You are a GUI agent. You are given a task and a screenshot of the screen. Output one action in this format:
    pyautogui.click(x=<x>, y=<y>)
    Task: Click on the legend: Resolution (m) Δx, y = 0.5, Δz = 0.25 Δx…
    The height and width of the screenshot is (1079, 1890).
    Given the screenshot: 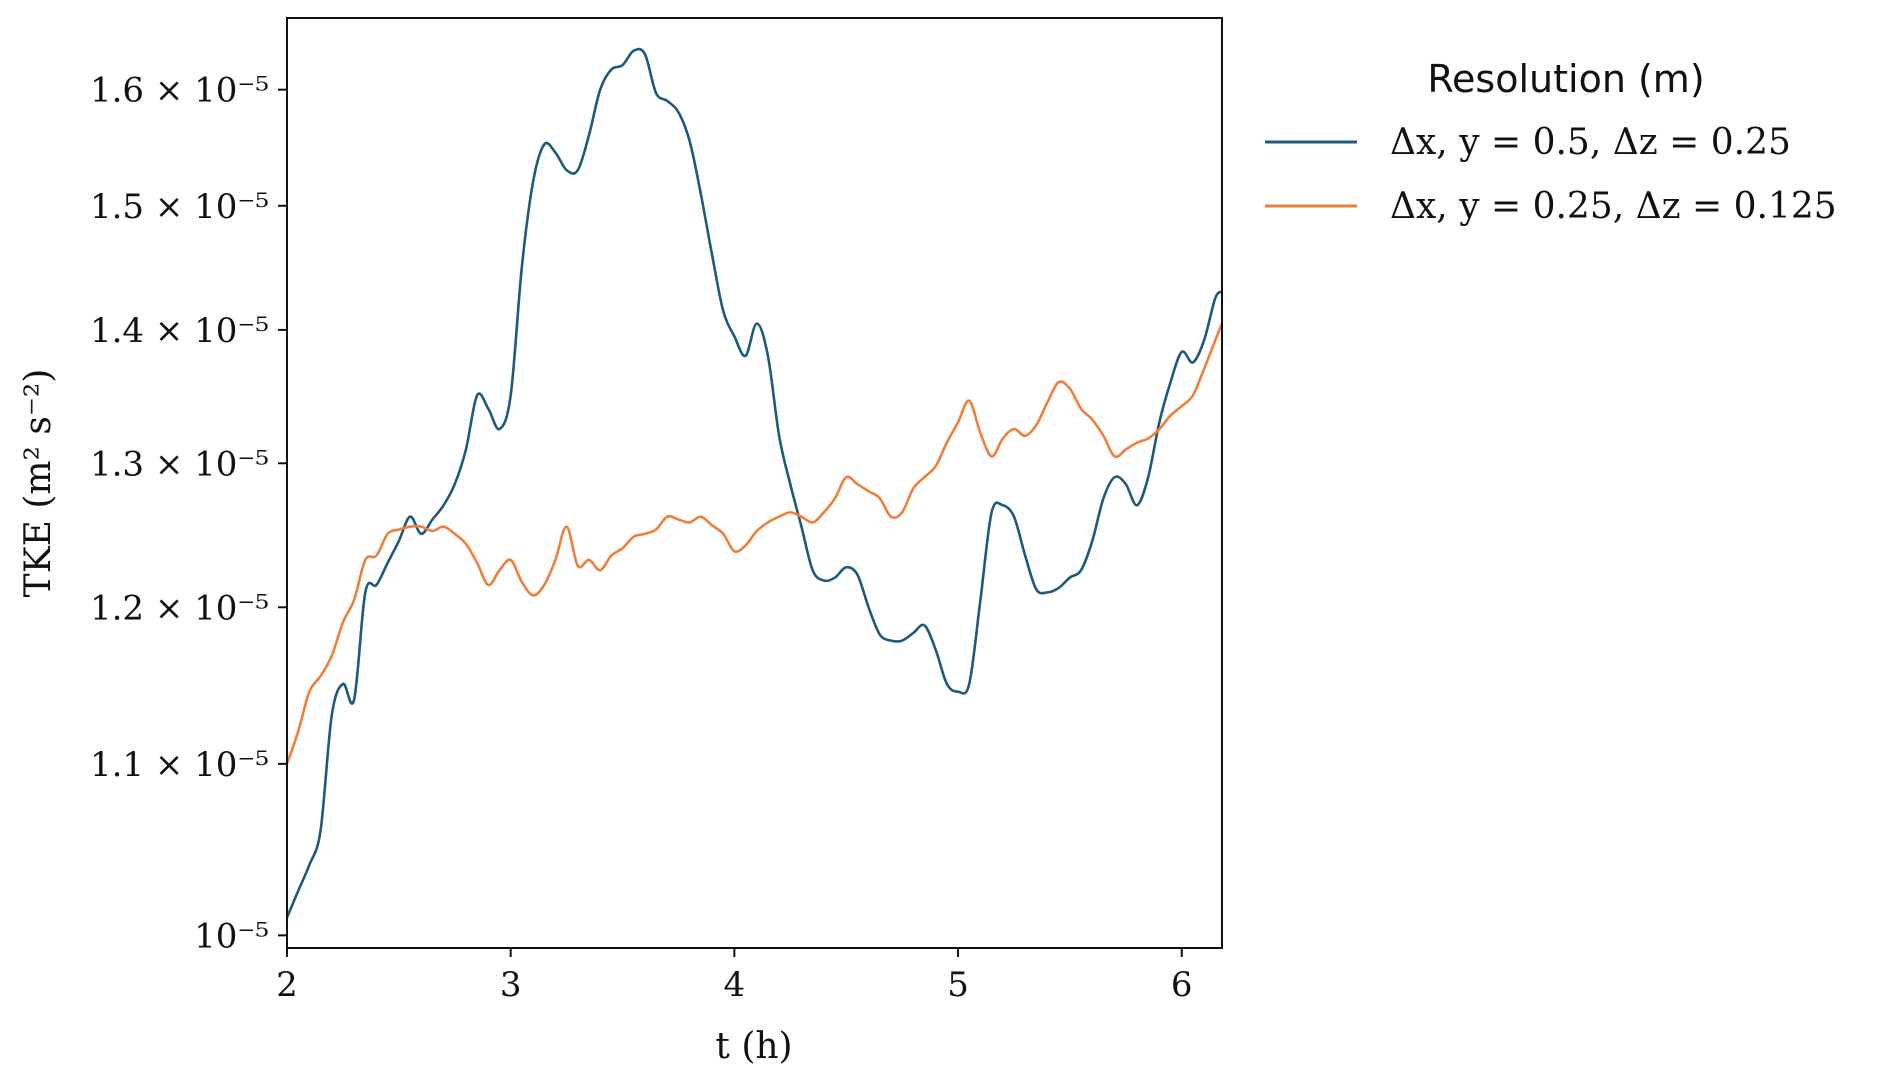 What is the action you would take?
    pyautogui.click(x=1551, y=142)
    